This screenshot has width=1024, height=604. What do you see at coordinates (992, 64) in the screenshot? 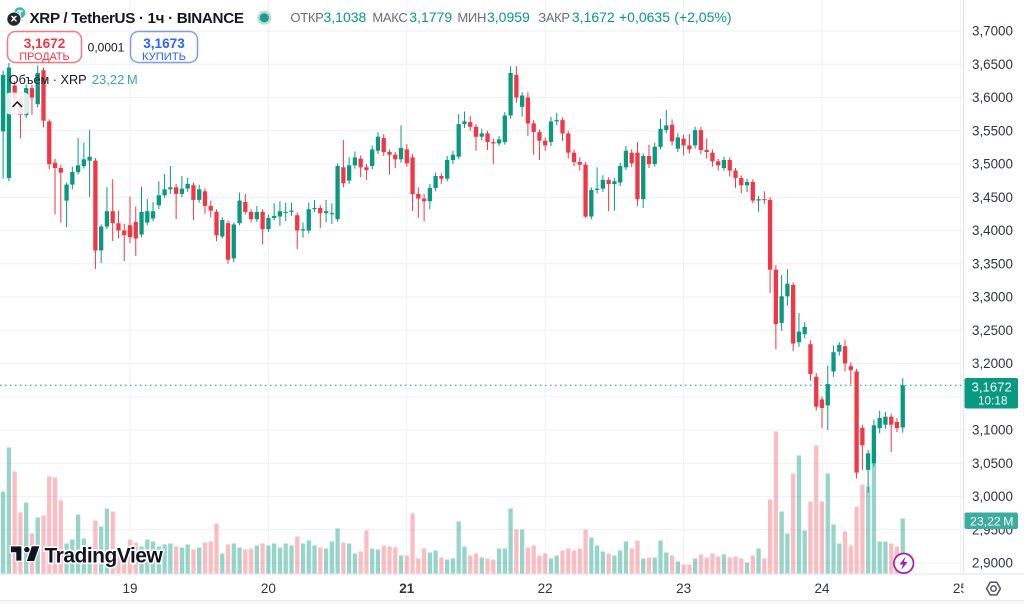
I see `svg-text: 3,6500` at bounding box center [992, 64].